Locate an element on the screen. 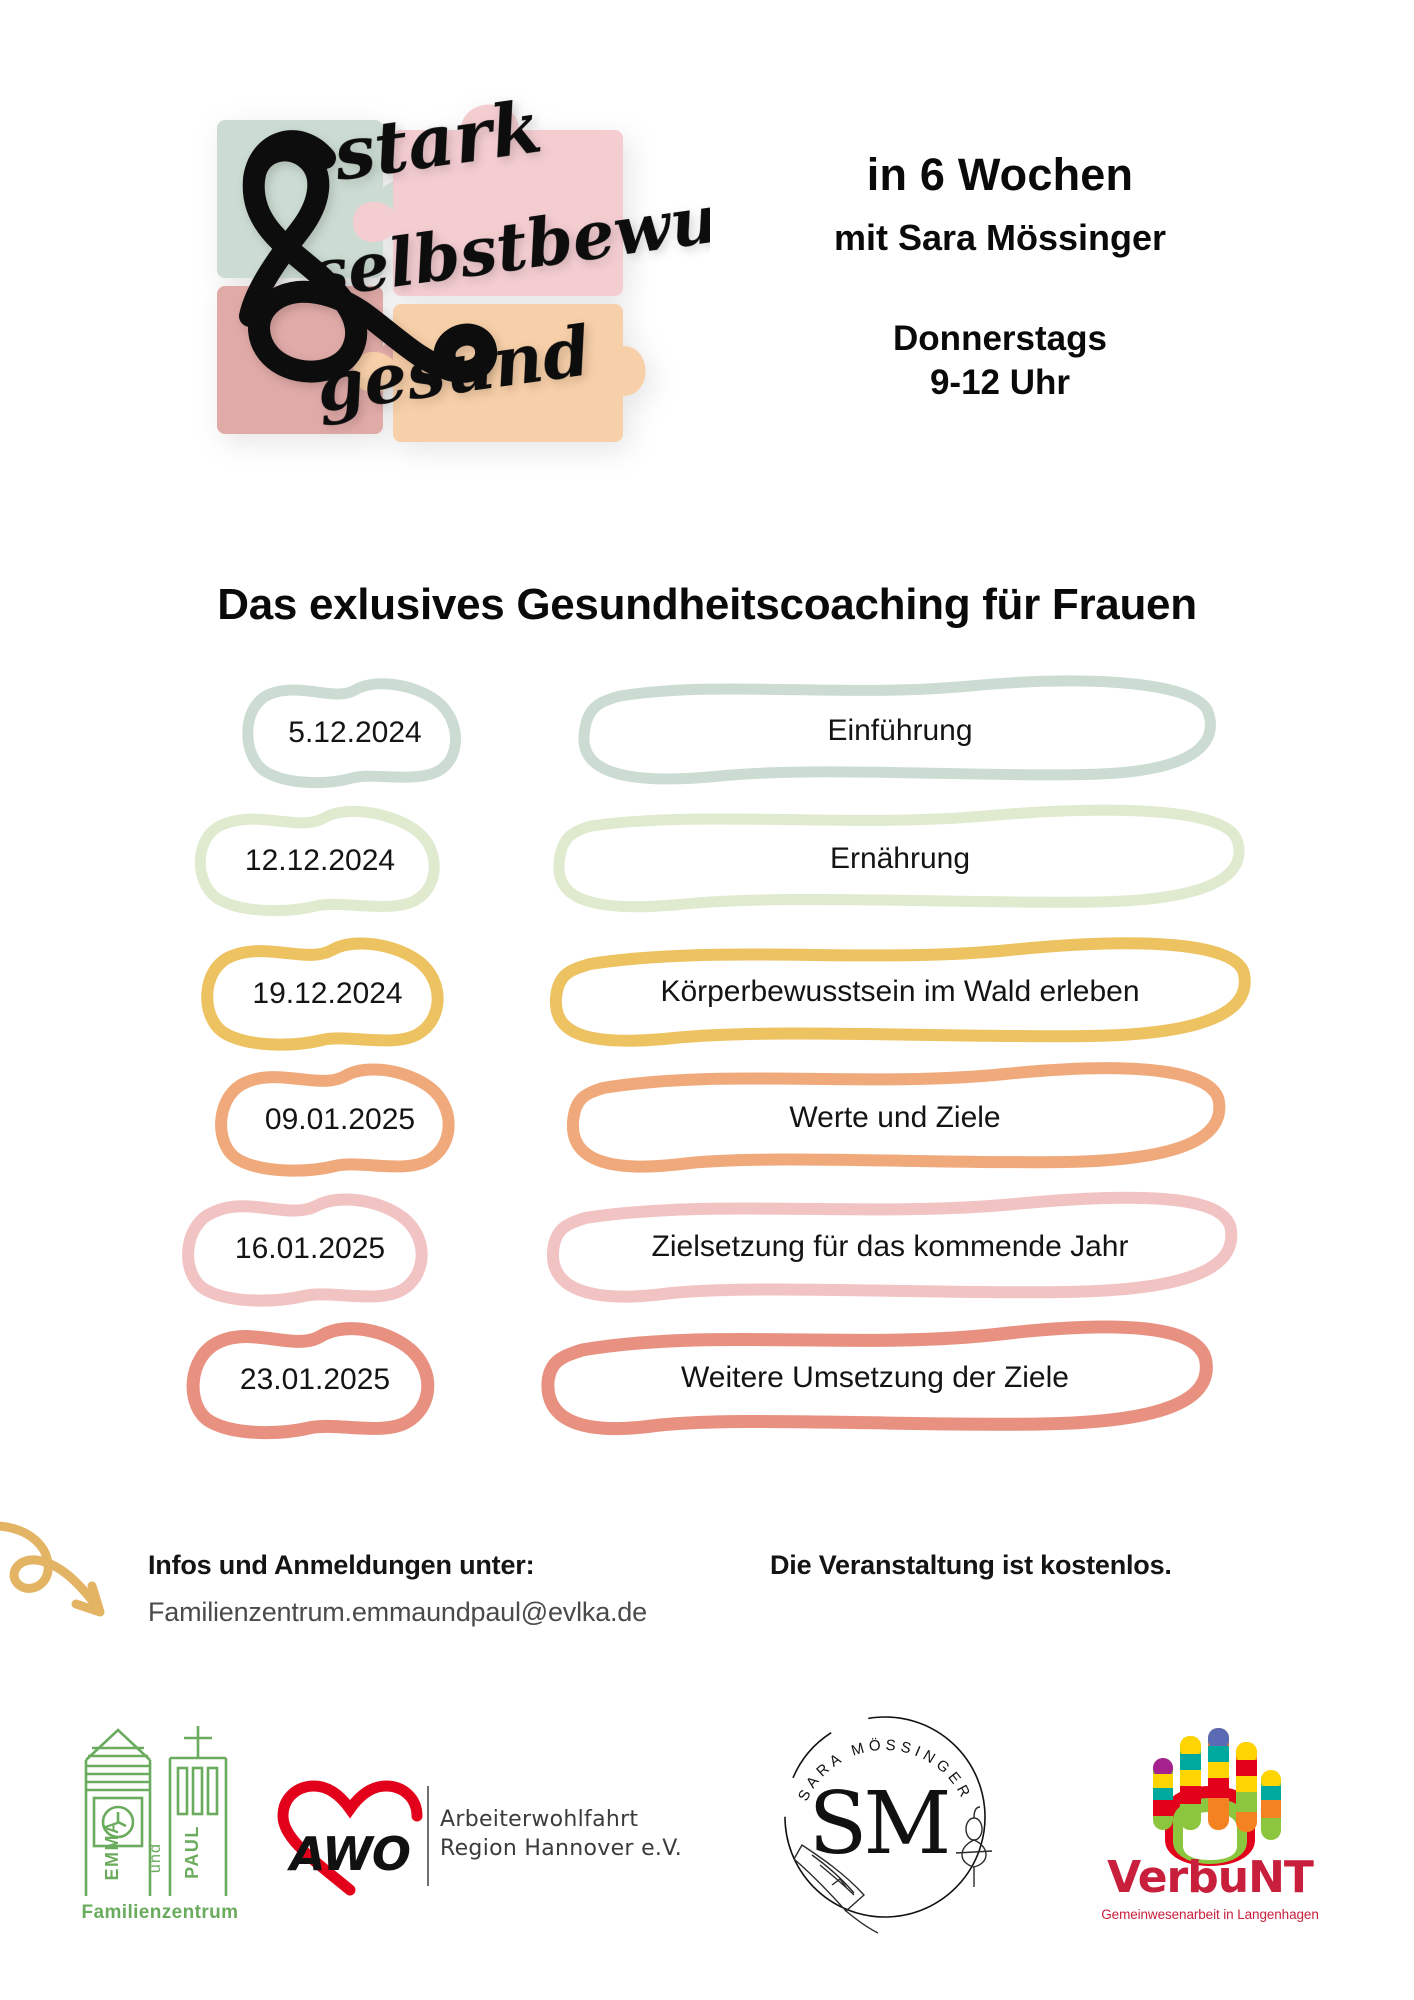  und-label: und is located at coordinates (155, 1858).